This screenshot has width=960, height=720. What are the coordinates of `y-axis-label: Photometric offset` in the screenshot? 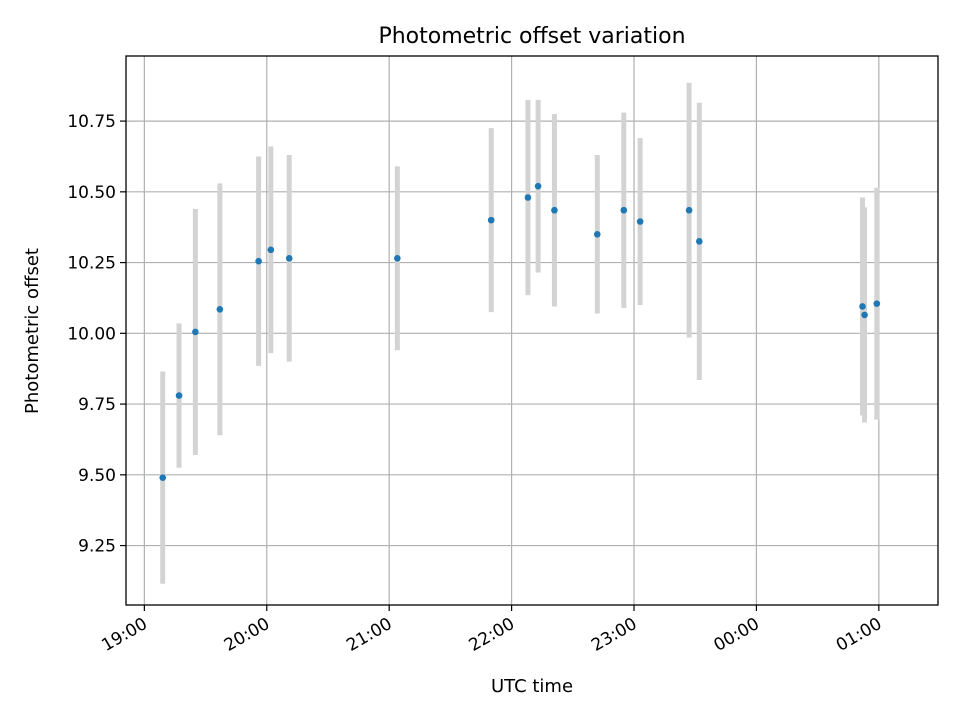 It's located at (32, 331).